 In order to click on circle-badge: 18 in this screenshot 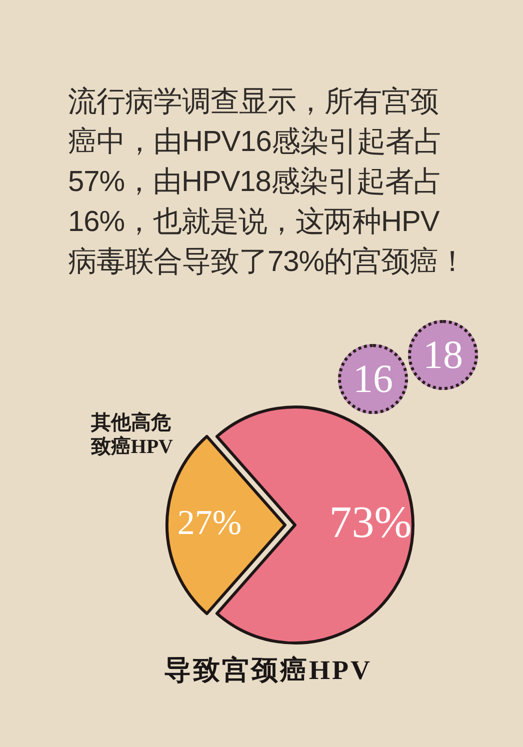, I will do `click(443, 355)`.